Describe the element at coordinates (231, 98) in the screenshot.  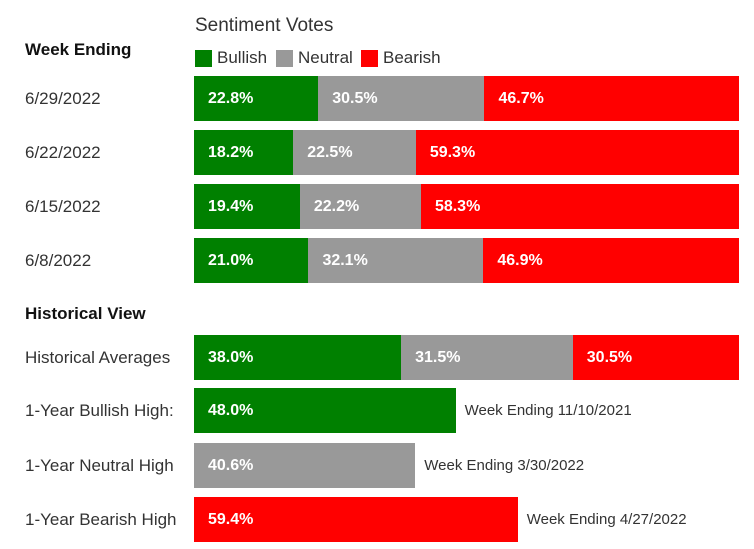
I see `week-row-1-value-bullish: 22.8%` at that location.